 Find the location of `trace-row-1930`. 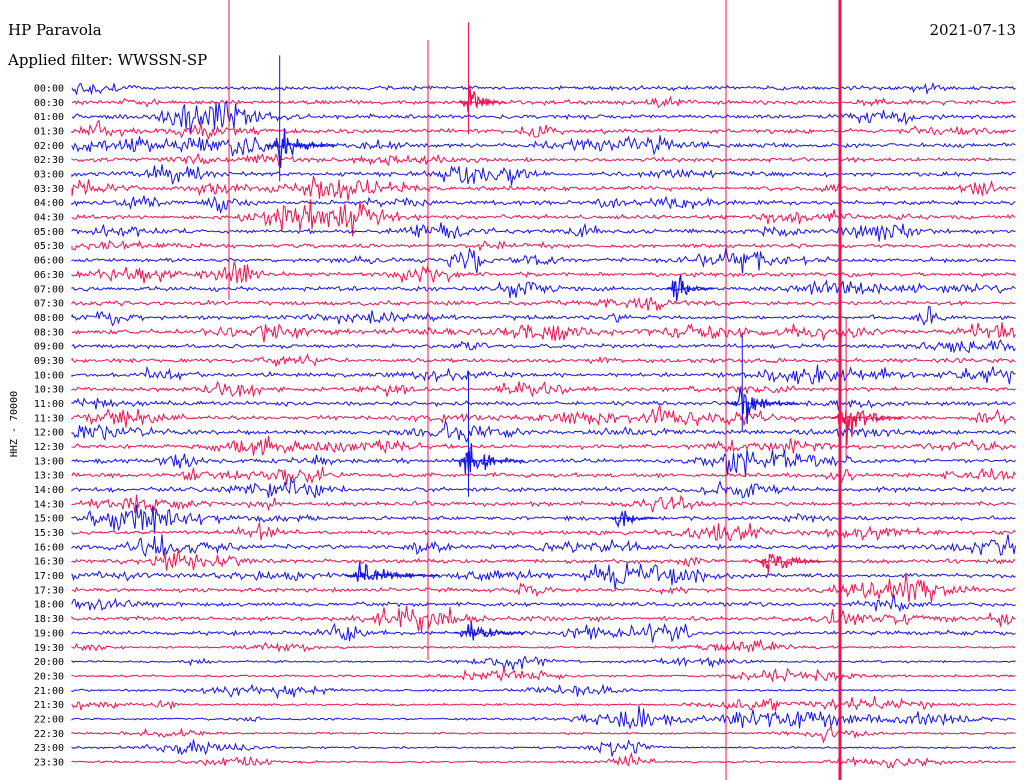

trace-row-1930 is located at coordinates (543, 646).